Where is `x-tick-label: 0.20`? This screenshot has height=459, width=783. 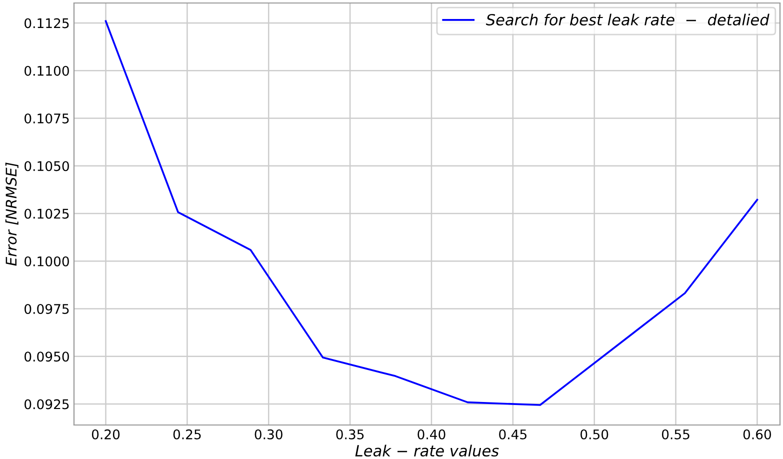
x-tick-label: 0.20 is located at coordinates (106, 434).